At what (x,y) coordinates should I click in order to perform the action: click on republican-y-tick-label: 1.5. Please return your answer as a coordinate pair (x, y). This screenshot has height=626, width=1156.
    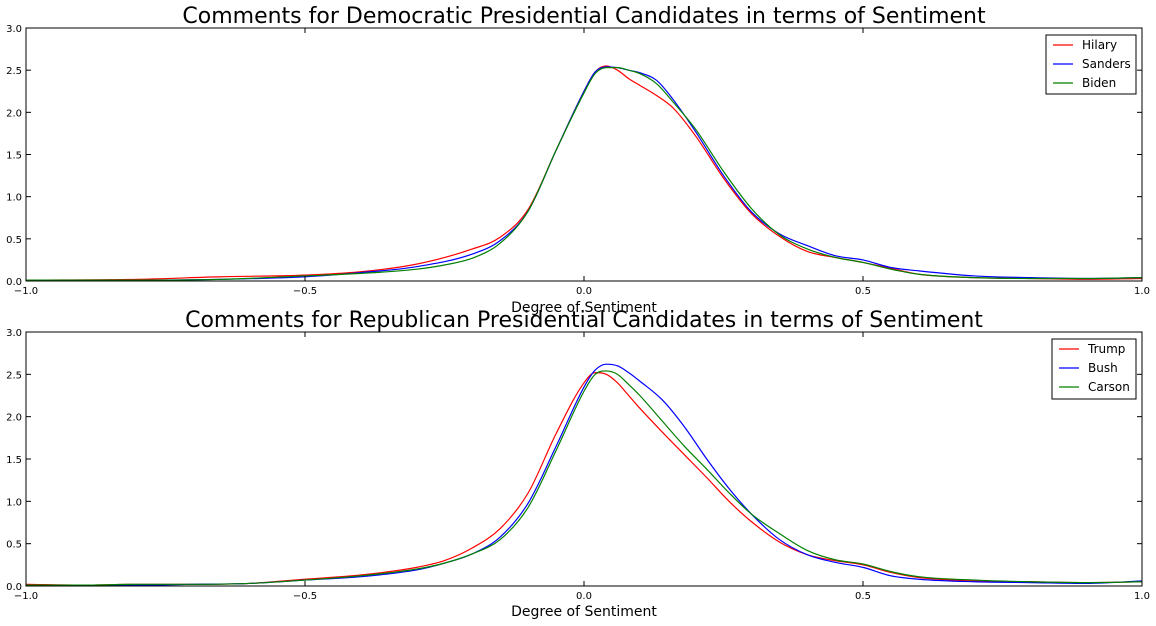
    Looking at the image, I should click on (14, 460).